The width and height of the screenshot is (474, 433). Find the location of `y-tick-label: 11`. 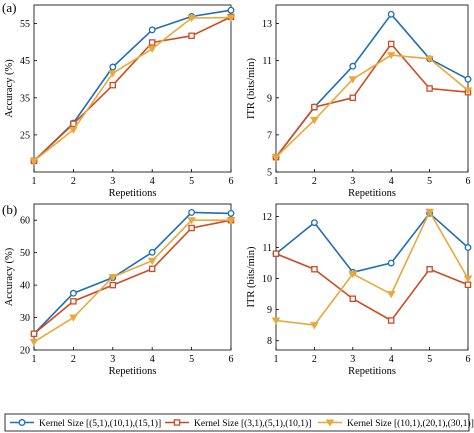

y-tick-label: 11 is located at coordinates (267, 61).